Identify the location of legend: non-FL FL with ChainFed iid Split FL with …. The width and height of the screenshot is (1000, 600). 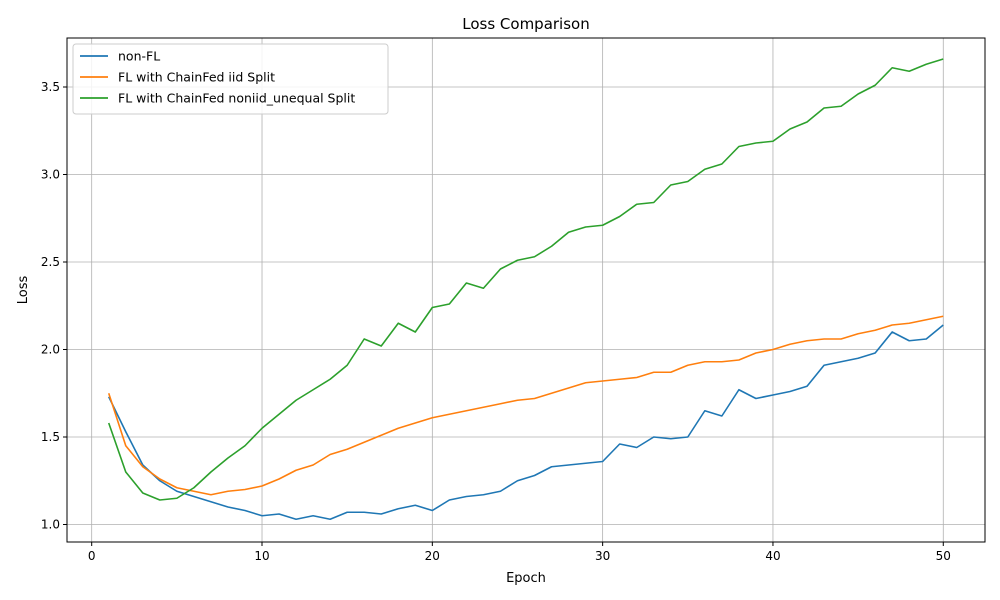
(230, 79).